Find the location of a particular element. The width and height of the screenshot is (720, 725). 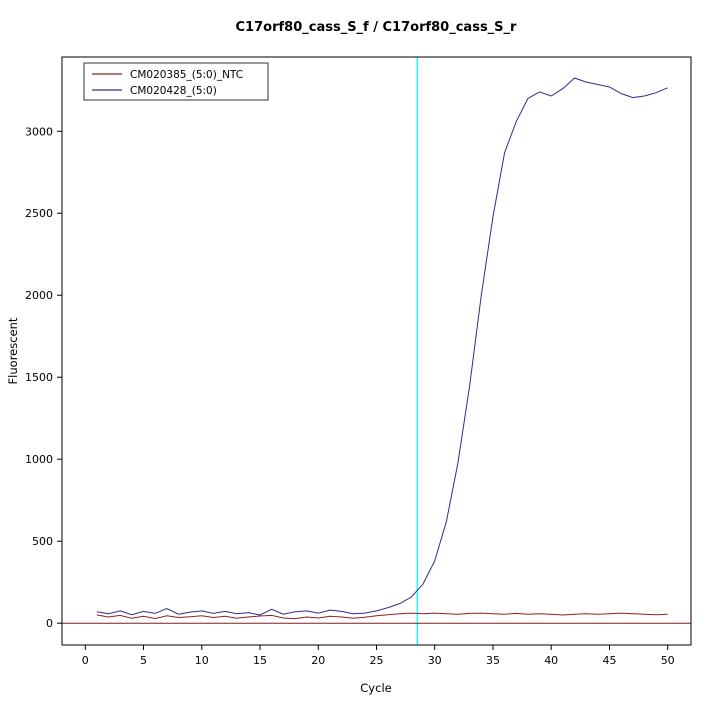

y-tick-label: 2500 is located at coordinates (39, 213).